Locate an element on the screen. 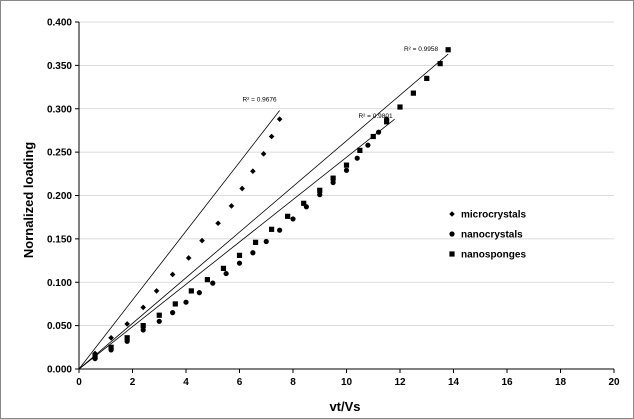 The image size is (634, 419). y-tick-label: 0.200 is located at coordinates (59, 196).